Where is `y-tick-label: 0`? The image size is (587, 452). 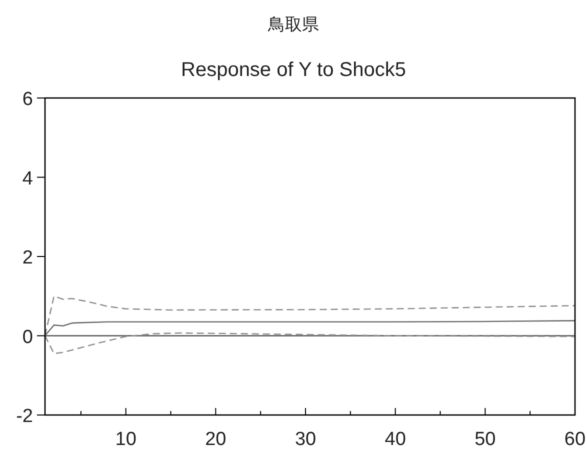 y-tick-label: 0 is located at coordinates (27, 337).